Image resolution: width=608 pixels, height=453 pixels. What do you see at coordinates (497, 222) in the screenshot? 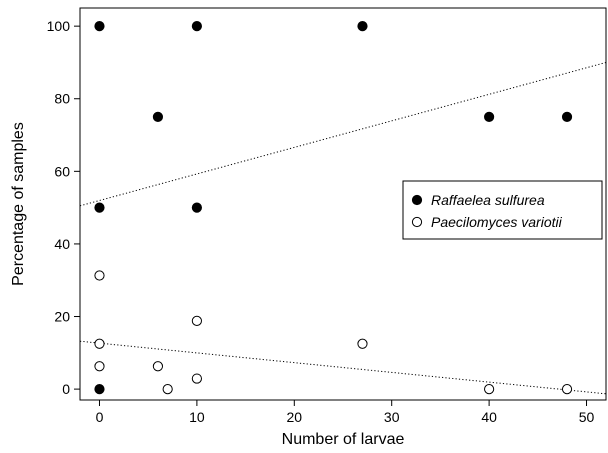
I see `legend-label-paecilomyces-variotii: Paecilomyces variotii` at bounding box center [497, 222].